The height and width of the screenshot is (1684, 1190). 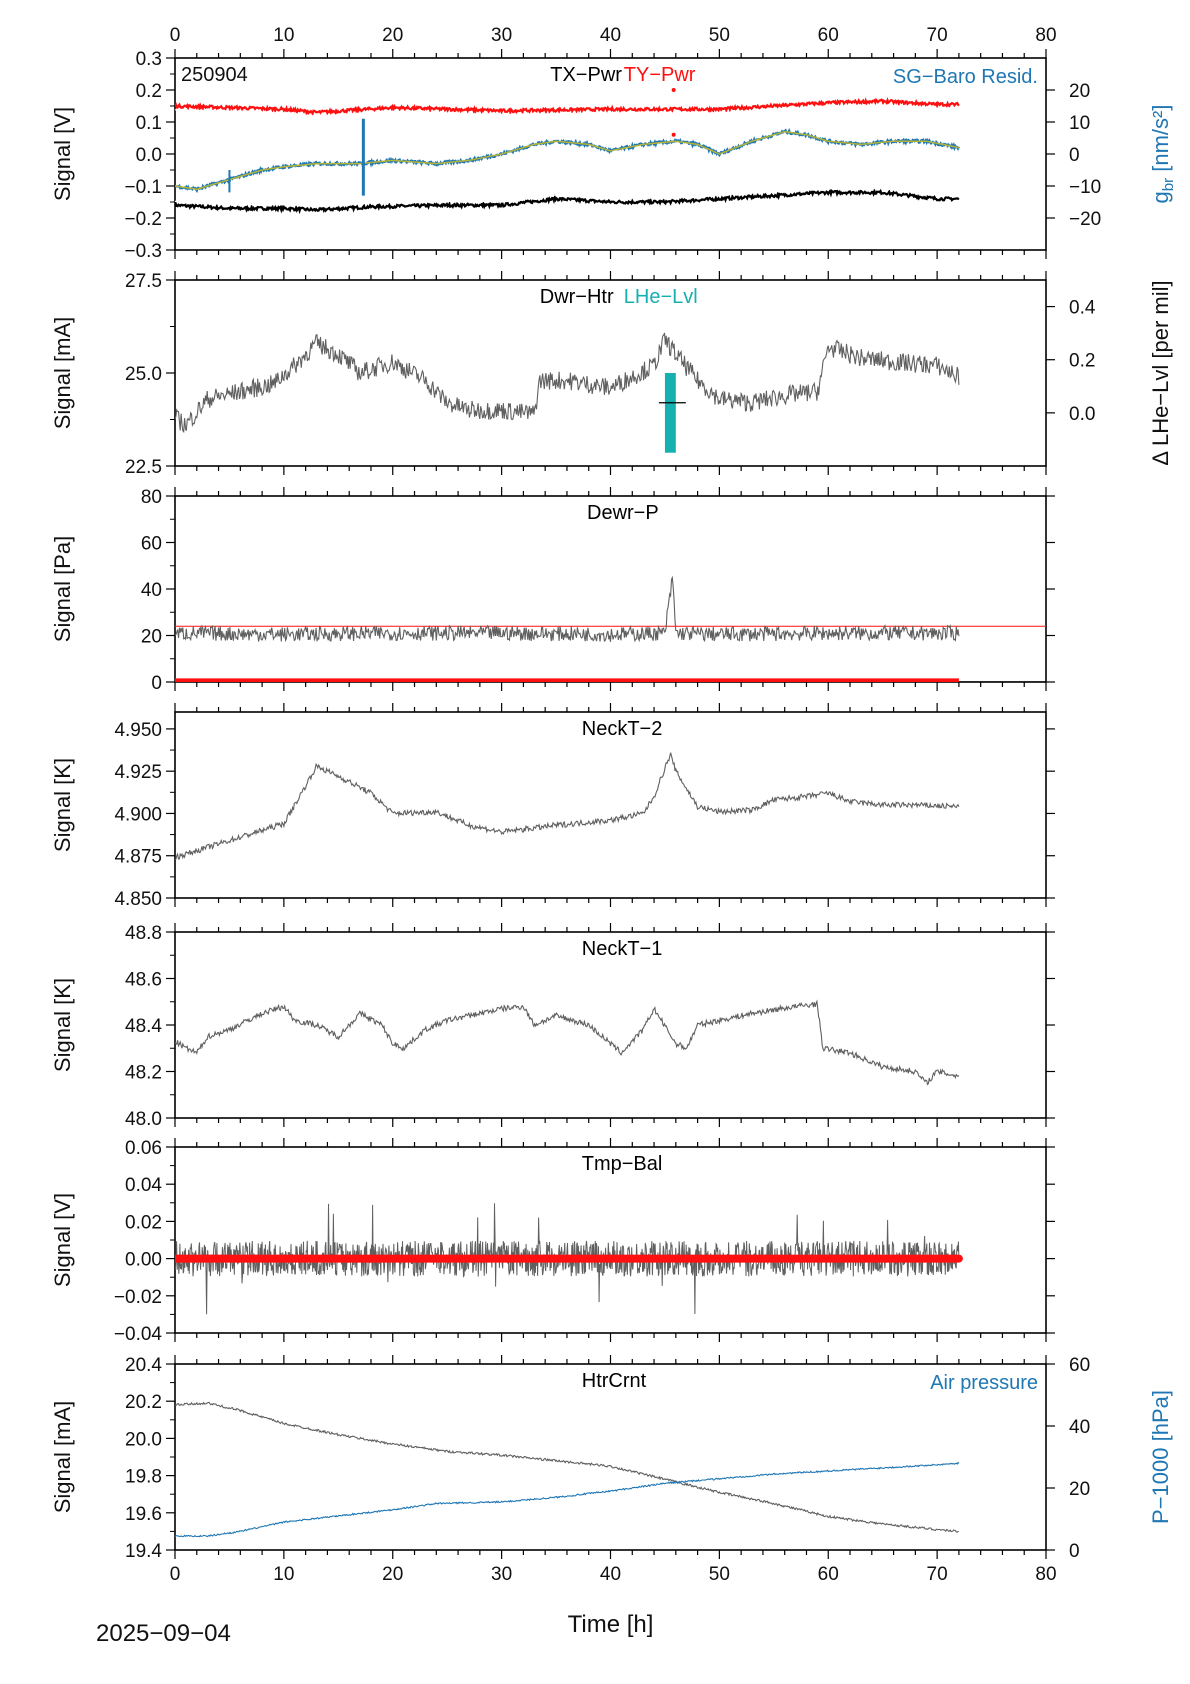 I want to click on y-tick-label: 22.5, so click(x=143, y=467).